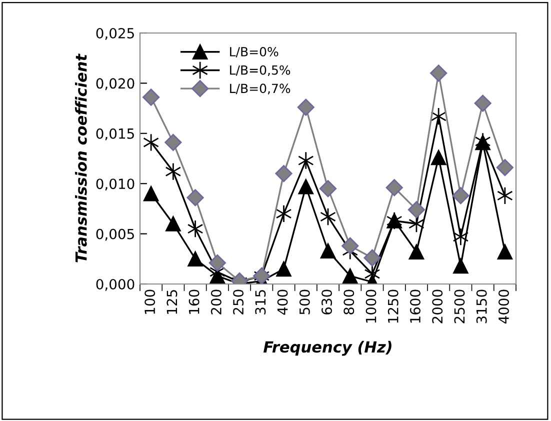  I want to click on x-tick-label: 250, so click(238, 302).